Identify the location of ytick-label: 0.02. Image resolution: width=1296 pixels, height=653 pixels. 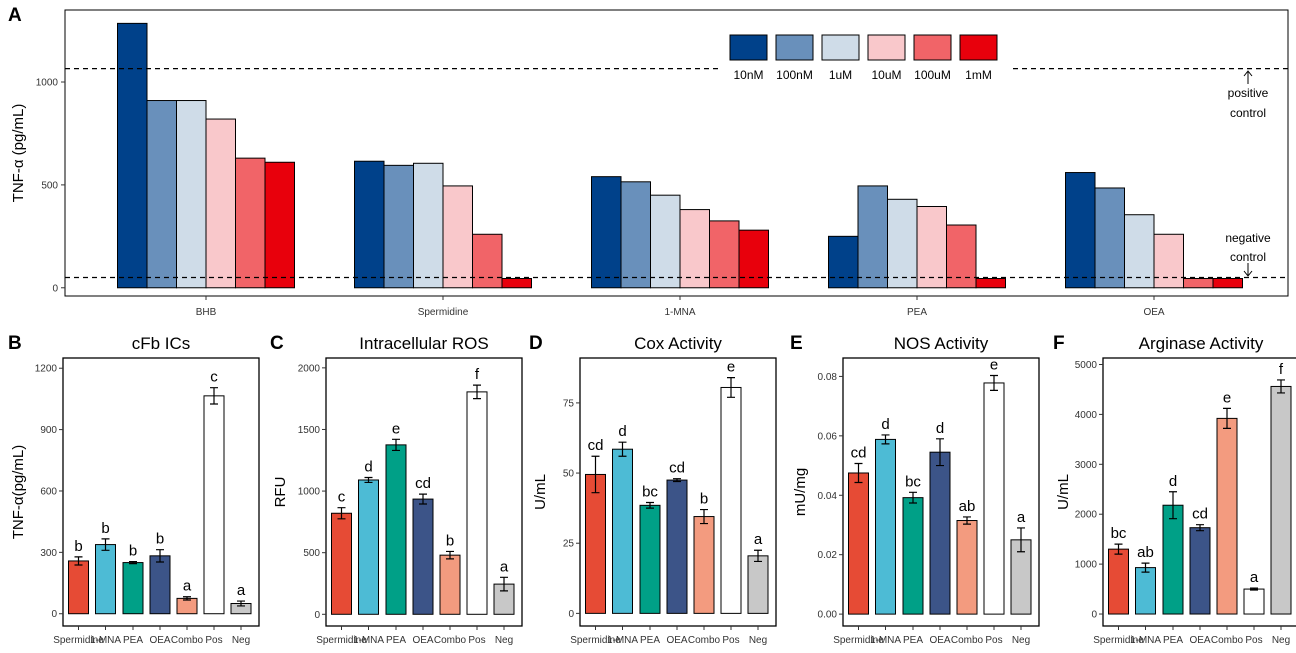
(828, 555).